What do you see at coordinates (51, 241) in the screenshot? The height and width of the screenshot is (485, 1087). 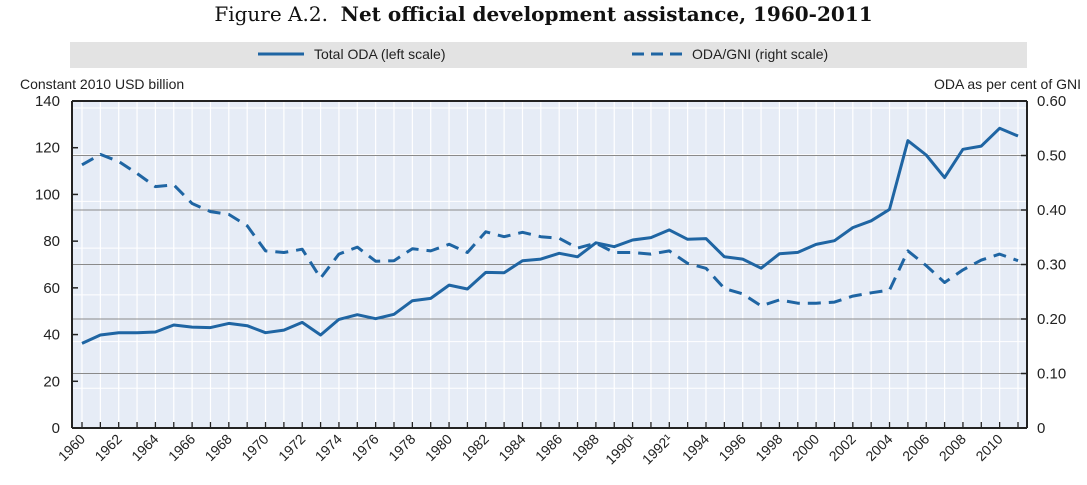 I see `y-left-tick-label: 80` at bounding box center [51, 241].